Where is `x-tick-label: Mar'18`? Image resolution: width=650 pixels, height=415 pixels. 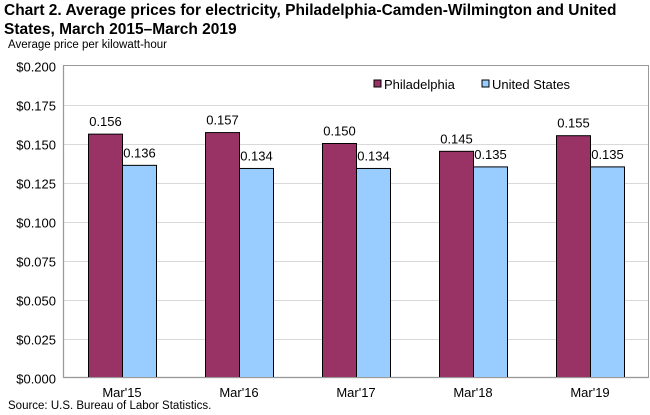
x-tick-label: Mar'18 is located at coordinates (472, 392).